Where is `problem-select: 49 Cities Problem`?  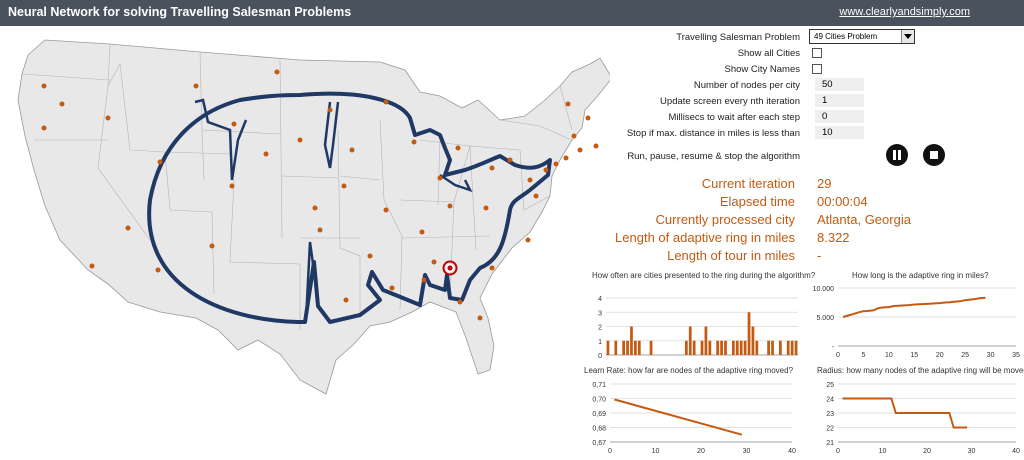 problem-select: 49 Cities Problem is located at coordinates (862, 36).